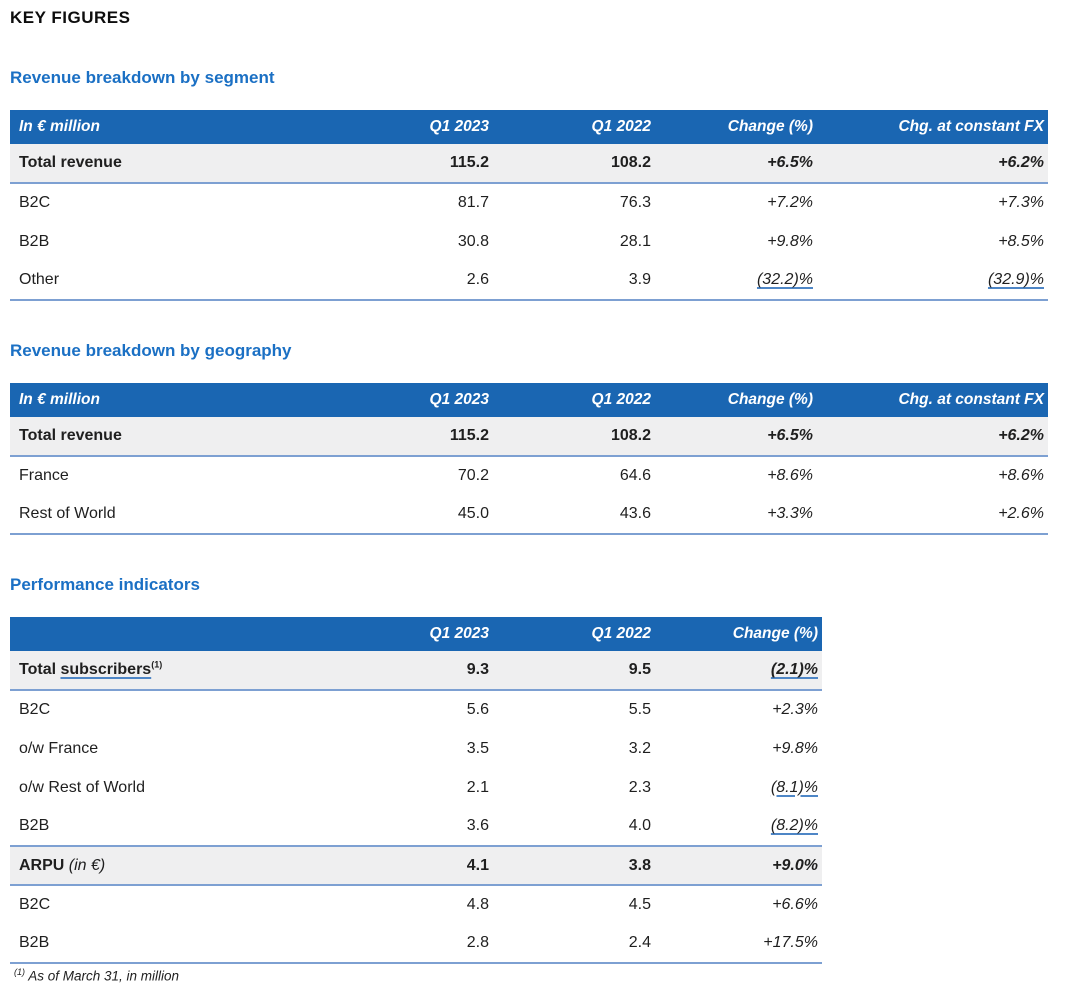 This screenshot has width=1080, height=987. I want to click on table-row: B2C 81.7 76.3 +7.2% +7.3%, so click(529, 202).